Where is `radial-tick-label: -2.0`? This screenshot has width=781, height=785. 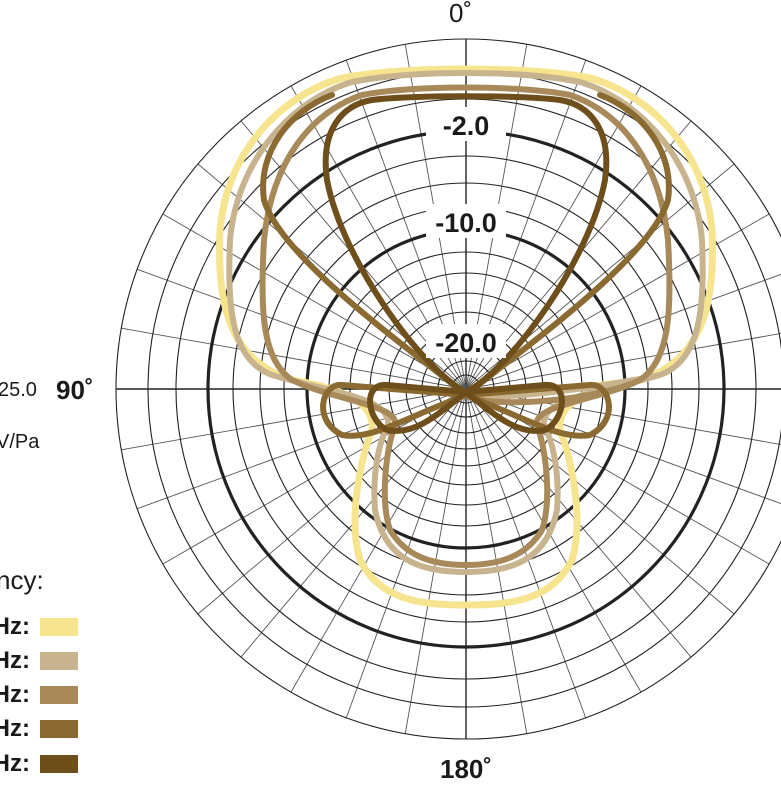 radial-tick-label: -2.0 is located at coordinates (466, 126).